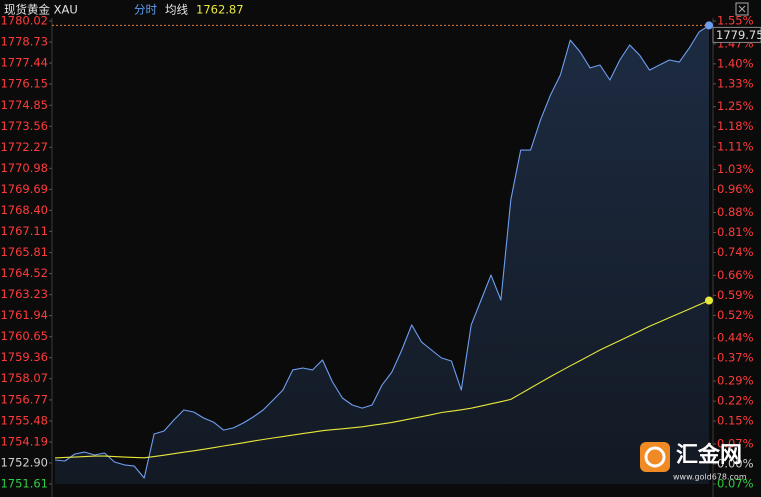 The width and height of the screenshot is (761, 497). I want to click on y2-tick-label: 0.44%, so click(735, 338).